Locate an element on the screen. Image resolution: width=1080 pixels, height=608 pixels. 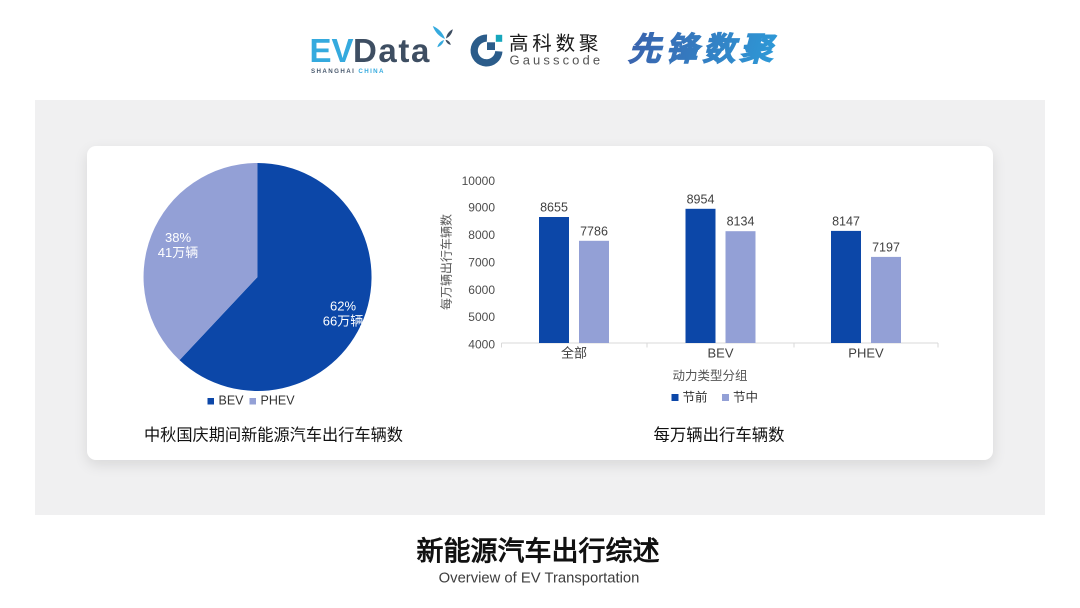
svg-text: 6000 is located at coordinates (481, 290).